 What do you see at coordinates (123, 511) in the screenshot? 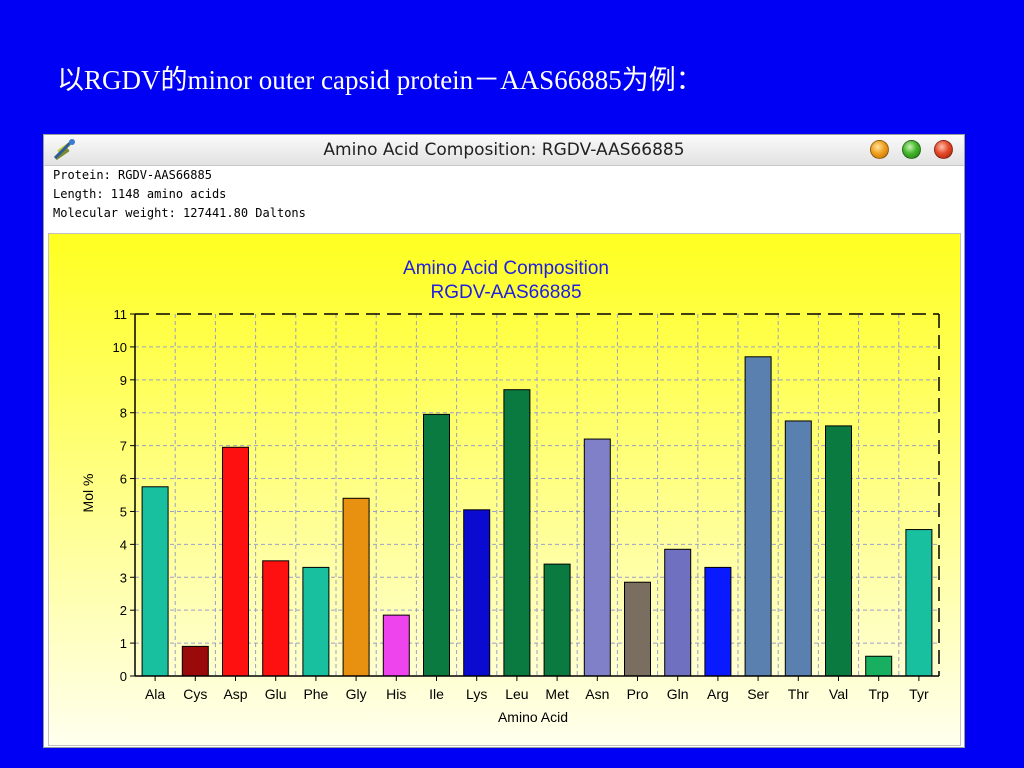
I see `y-tick-label: 5` at bounding box center [123, 511].